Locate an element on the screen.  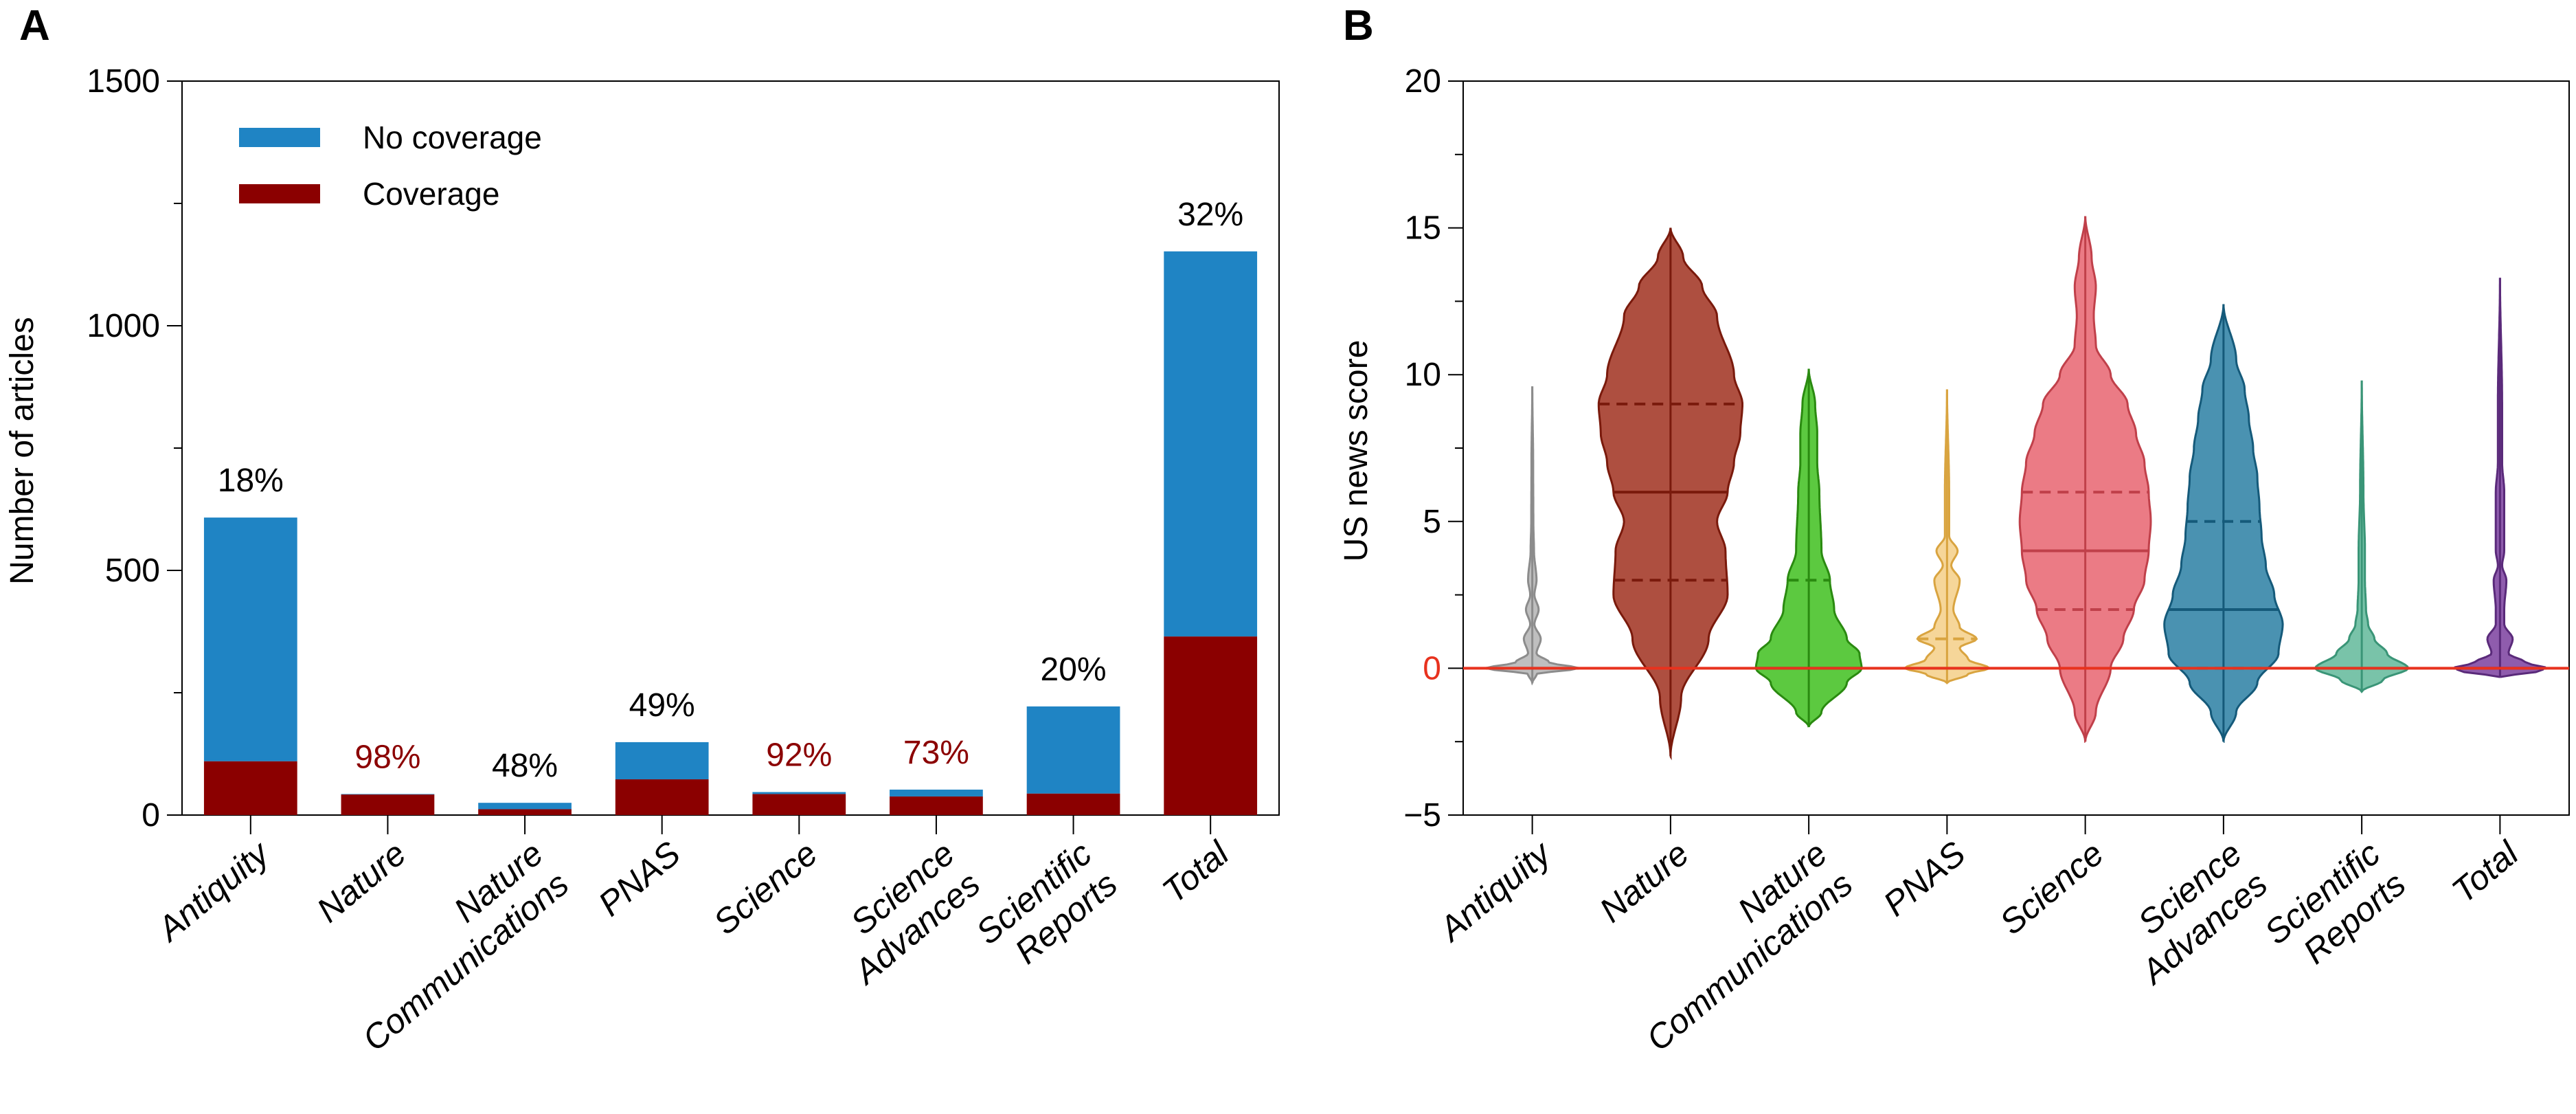
b-y-tick-label: 5 is located at coordinates (1432, 522).